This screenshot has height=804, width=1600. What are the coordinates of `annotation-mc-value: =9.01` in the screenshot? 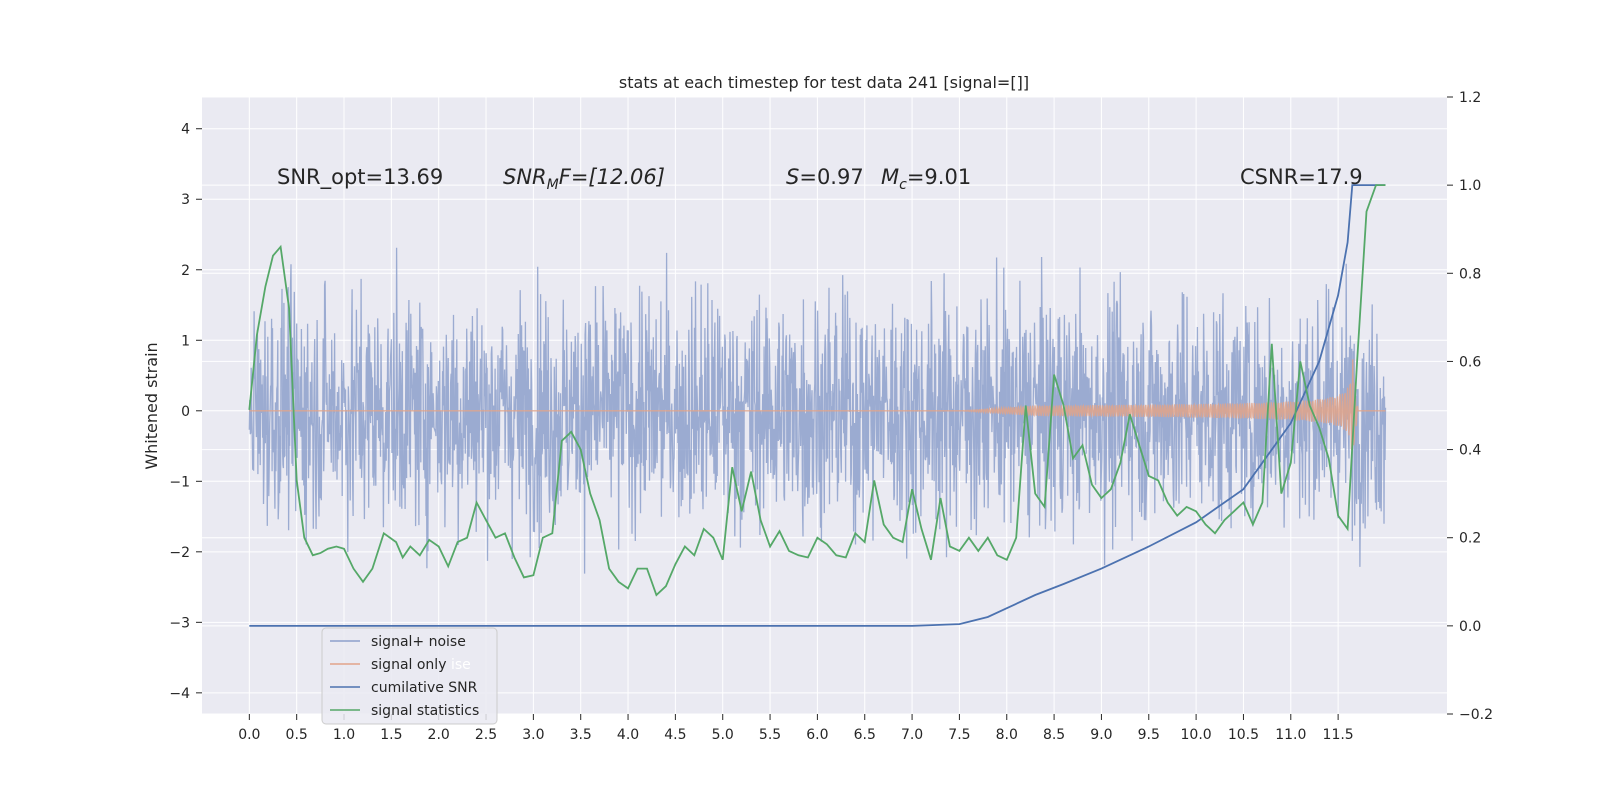 It's located at (939, 177).